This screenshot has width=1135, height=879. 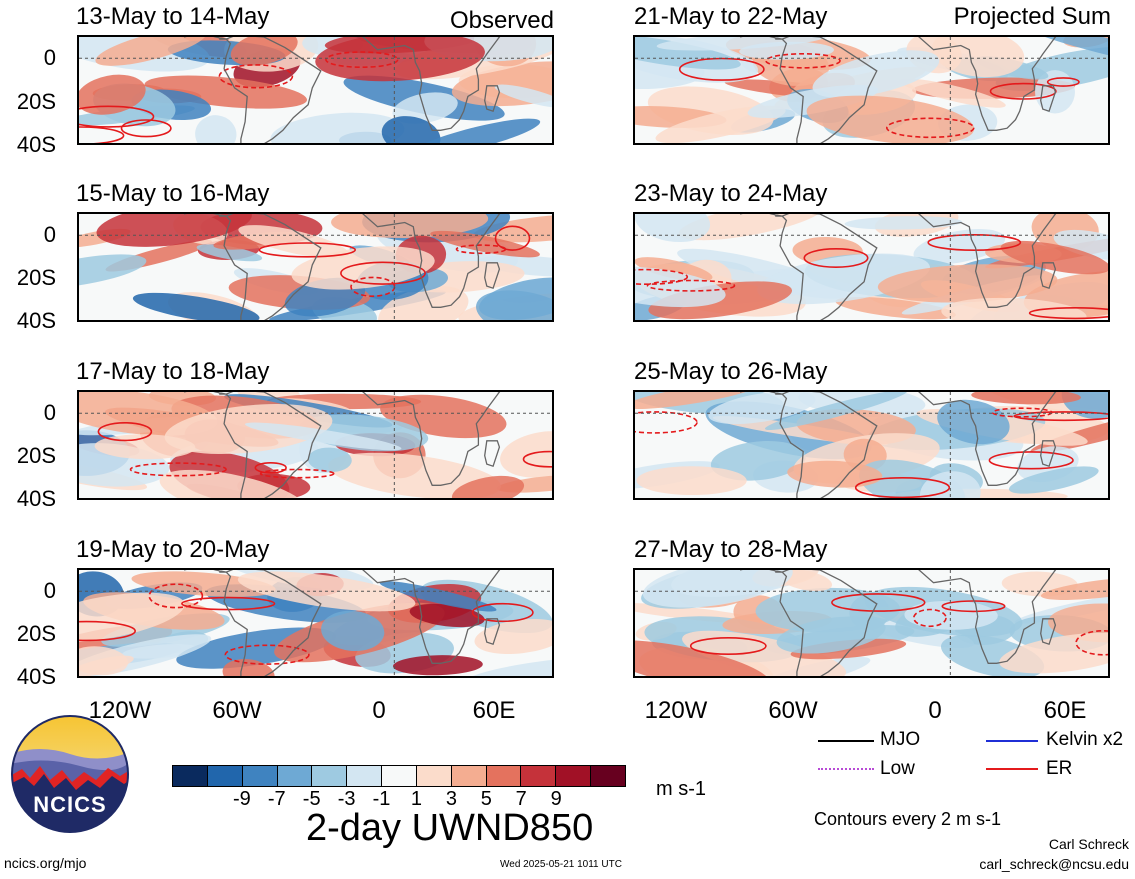 What do you see at coordinates (846, 769) in the screenshot?
I see `legend-line-low` at bounding box center [846, 769].